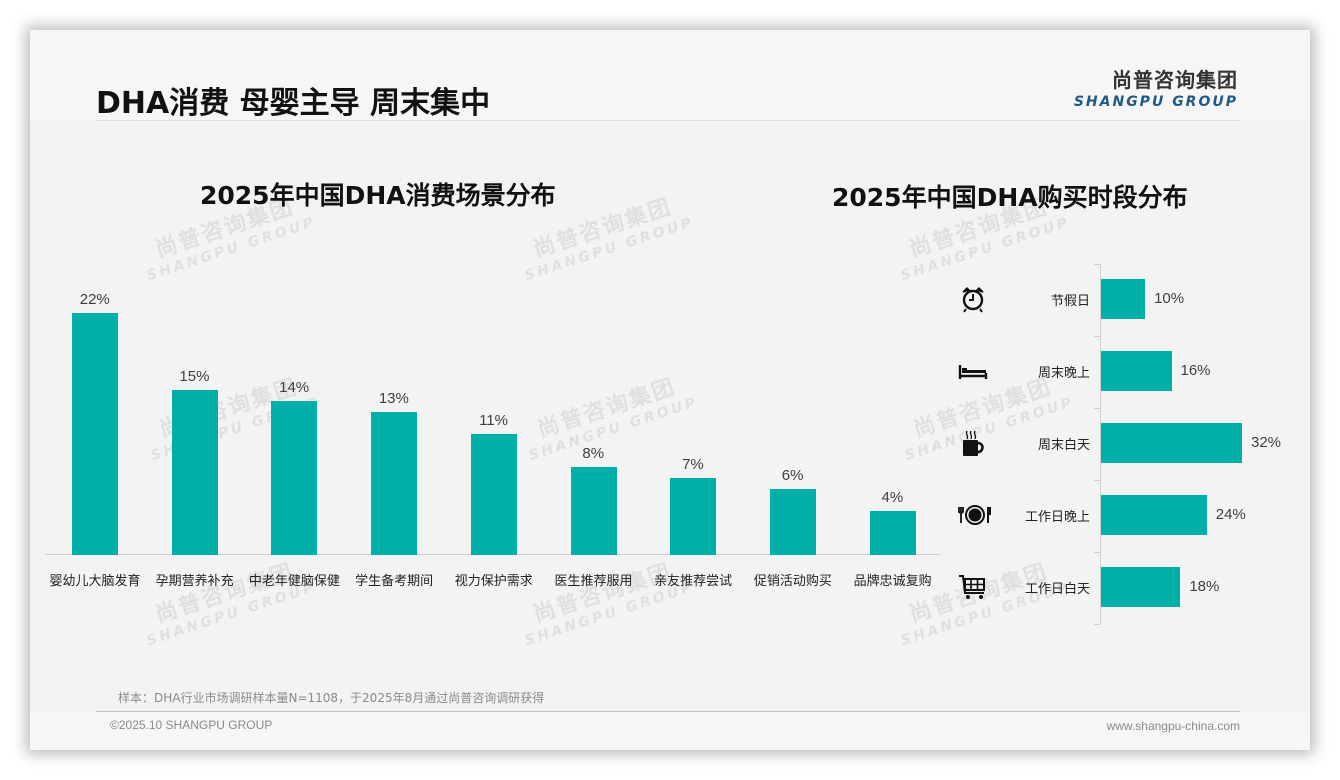  I want to click on bar-column: 13%, so click(394, 420).